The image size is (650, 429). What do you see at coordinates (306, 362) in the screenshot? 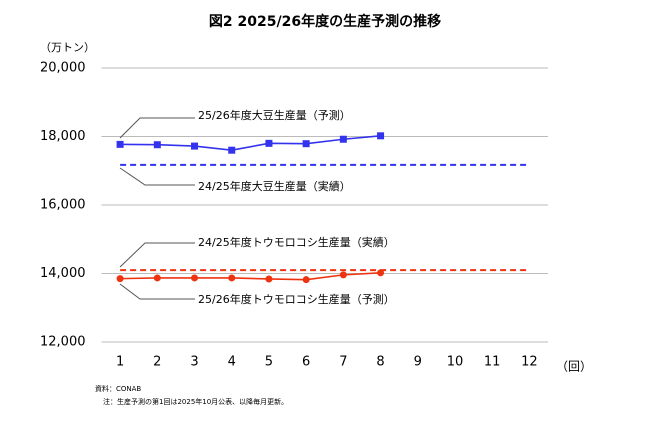
I see `x-tick-label: 6` at bounding box center [306, 362].